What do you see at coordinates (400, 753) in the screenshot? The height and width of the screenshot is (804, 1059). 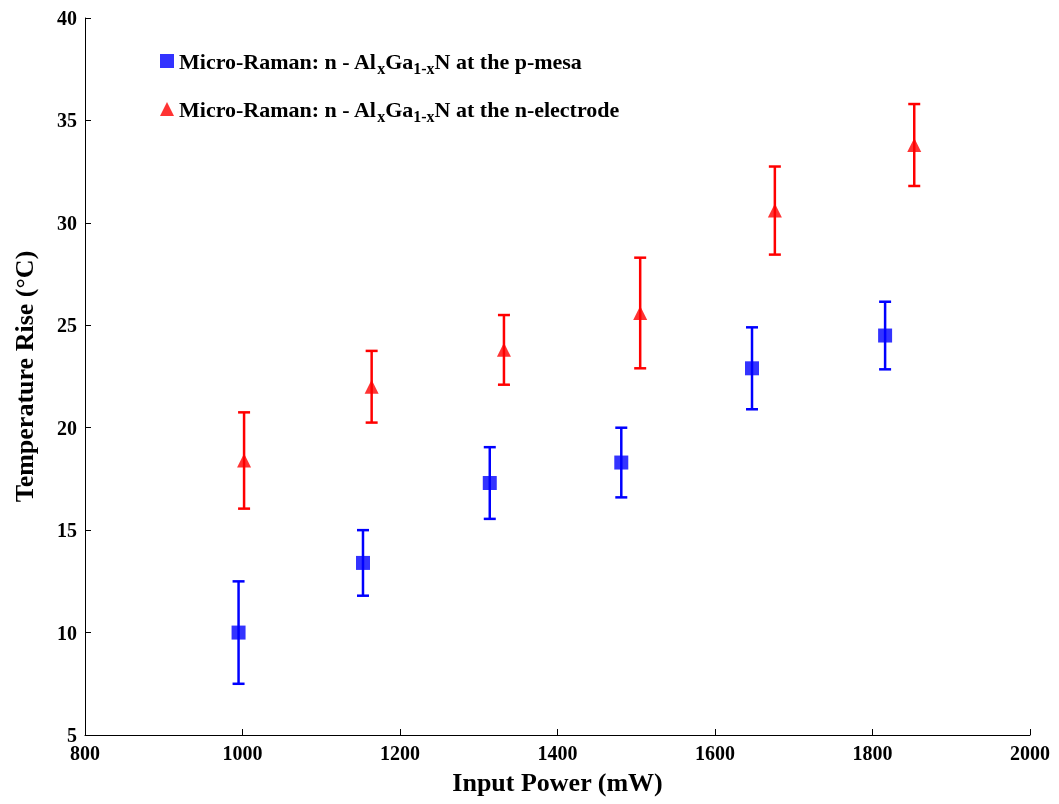 I see `x-tick-label: 1200` at bounding box center [400, 753].